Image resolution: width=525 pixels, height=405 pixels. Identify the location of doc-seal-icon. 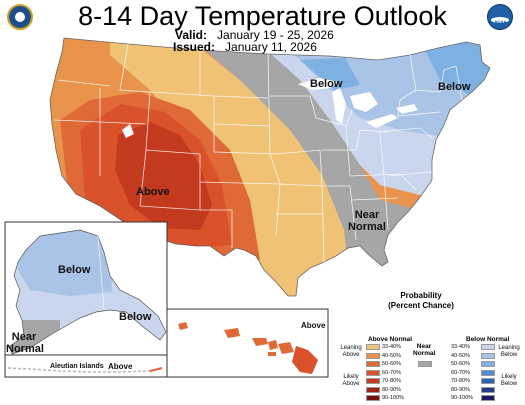
(20, 17).